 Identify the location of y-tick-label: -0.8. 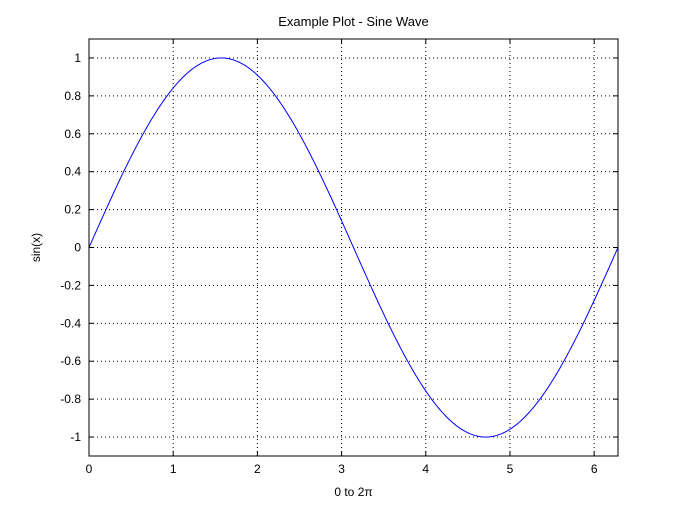
(70, 399).